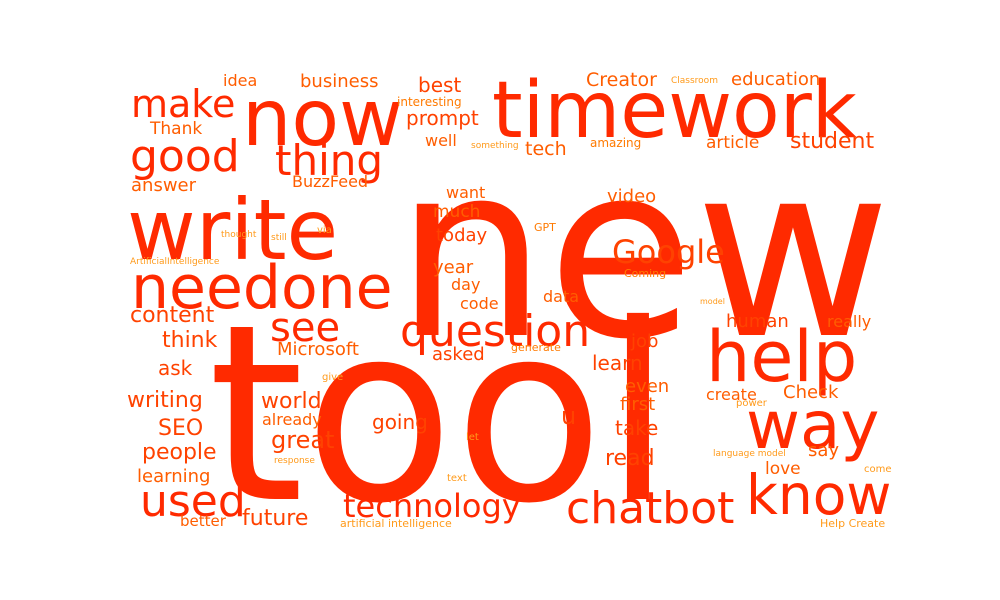 The height and width of the screenshot is (600, 1000). I want to click on word-human: human, so click(757, 321).